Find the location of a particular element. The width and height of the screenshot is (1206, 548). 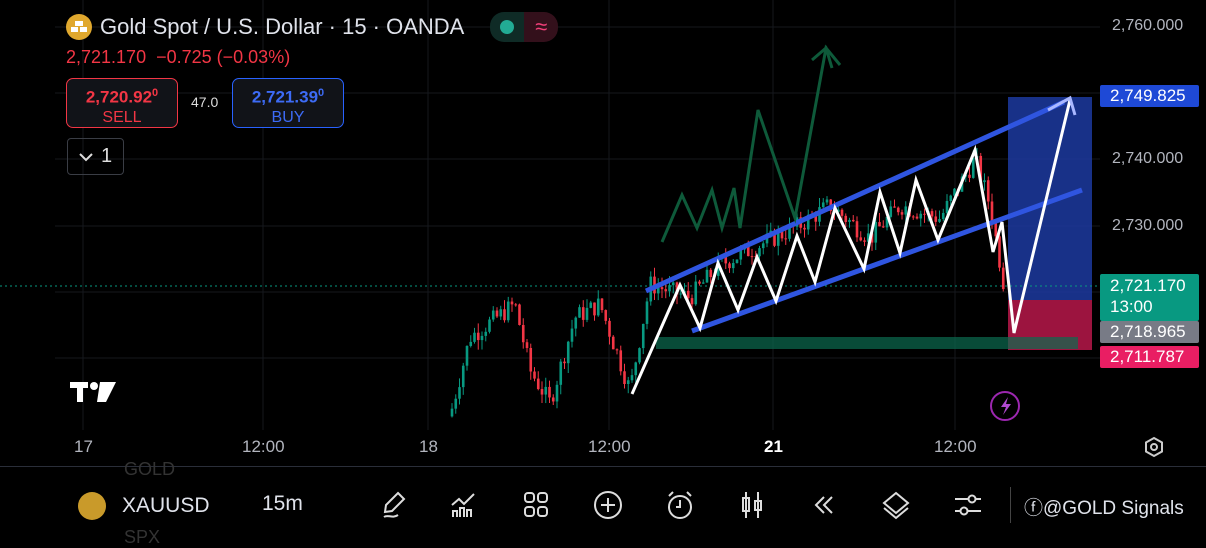

gold-icon is located at coordinates (92, 506).